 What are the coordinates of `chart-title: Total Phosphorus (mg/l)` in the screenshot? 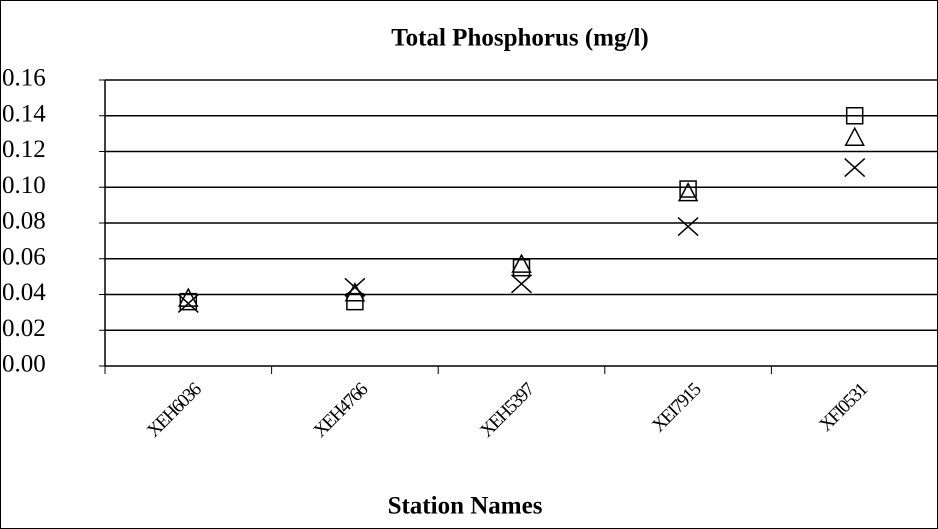 It's located at (519, 38).